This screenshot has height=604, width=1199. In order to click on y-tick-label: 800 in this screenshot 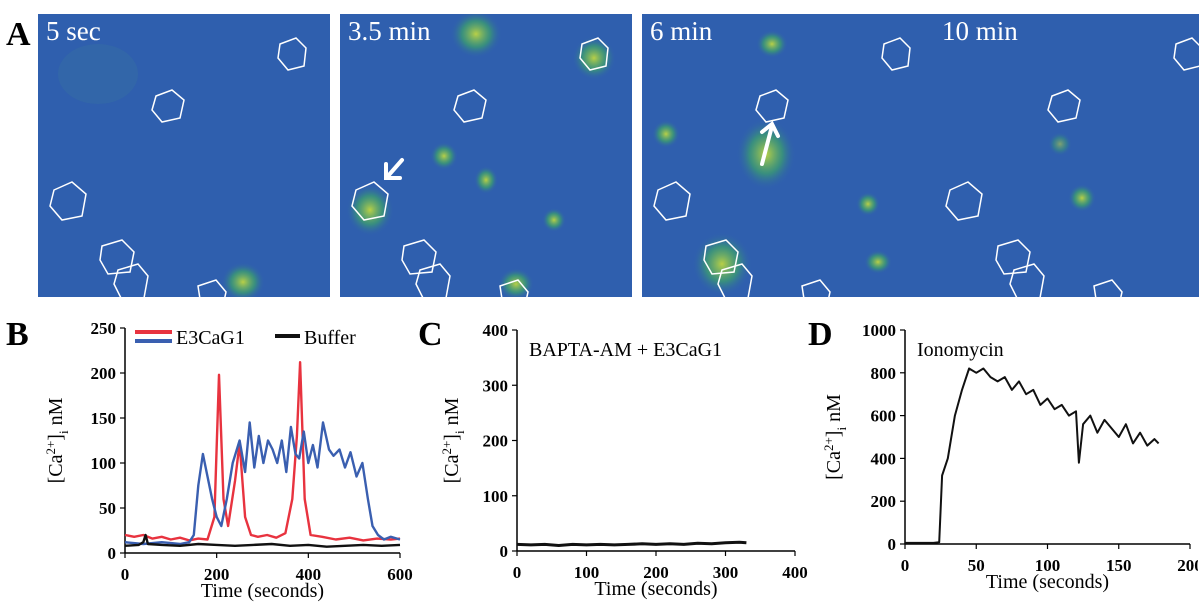, I will do `click(884, 373)`.